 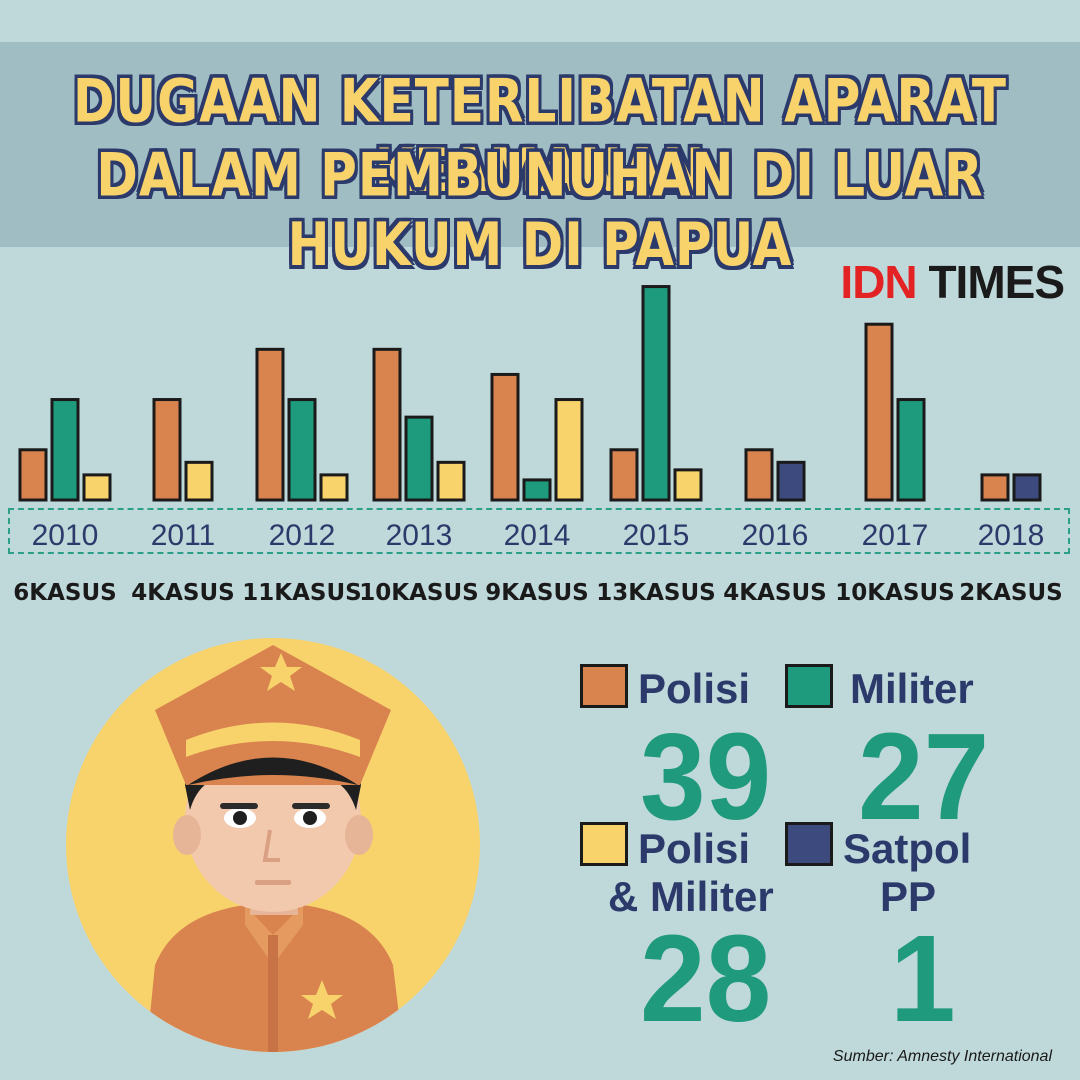 I want to click on legend-swatch-satpol-pp, so click(x=809, y=844).